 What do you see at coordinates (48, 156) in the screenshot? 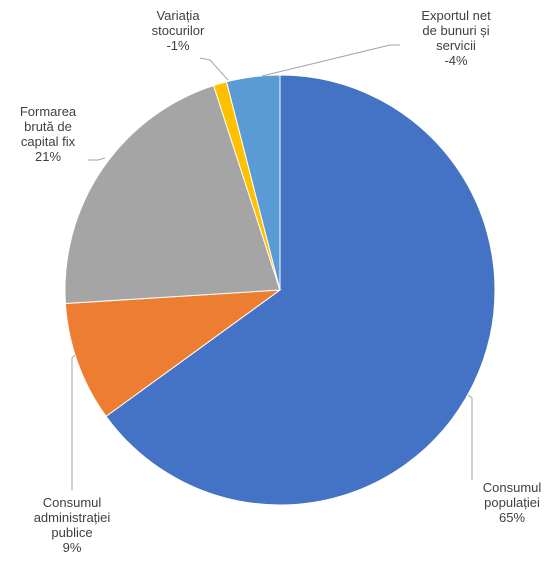
I see `value-label: 21%` at bounding box center [48, 156].